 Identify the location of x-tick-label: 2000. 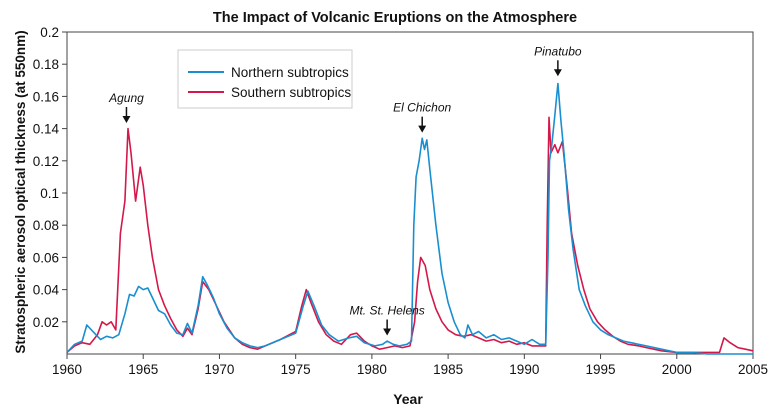
(677, 369).